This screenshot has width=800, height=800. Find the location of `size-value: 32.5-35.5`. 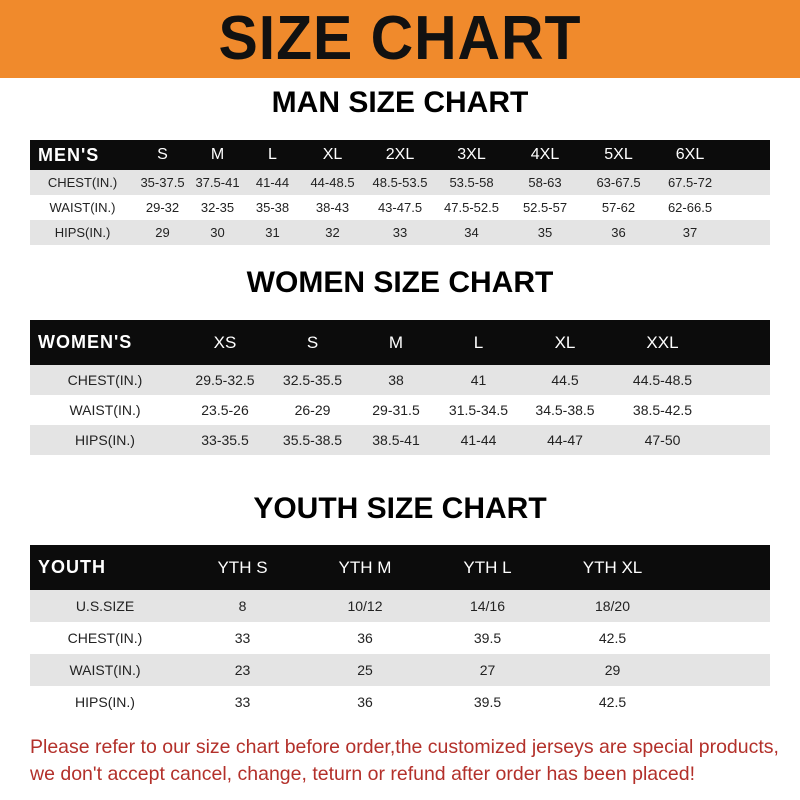

size-value: 32.5-35.5 is located at coordinates (312, 380).